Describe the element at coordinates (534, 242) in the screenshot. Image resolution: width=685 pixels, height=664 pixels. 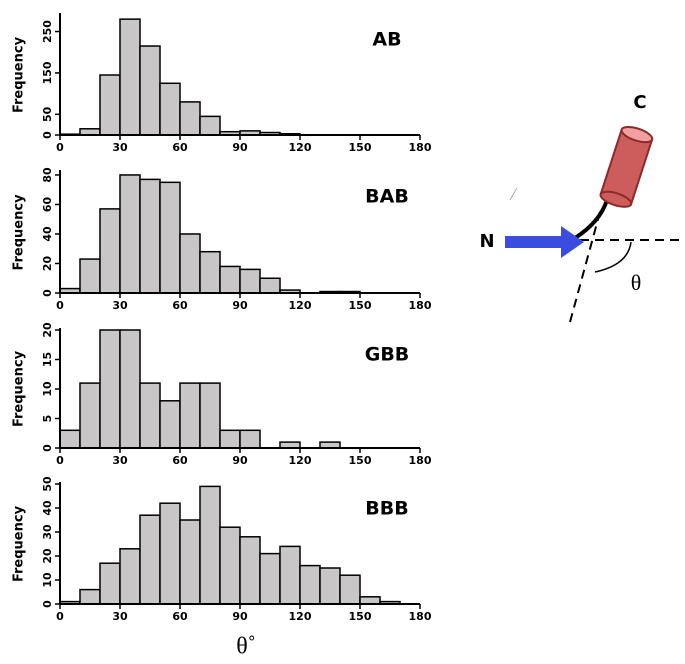
I see `arrow-shaft` at that location.